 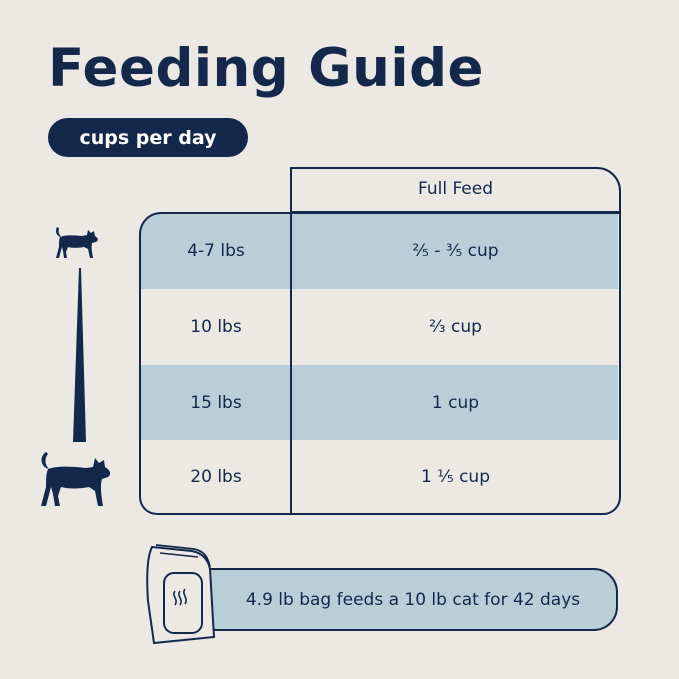 What do you see at coordinates (216, 476) in the screenshot?
I see `weight-cell: 20 lbs` at bounding box center [216, 476].